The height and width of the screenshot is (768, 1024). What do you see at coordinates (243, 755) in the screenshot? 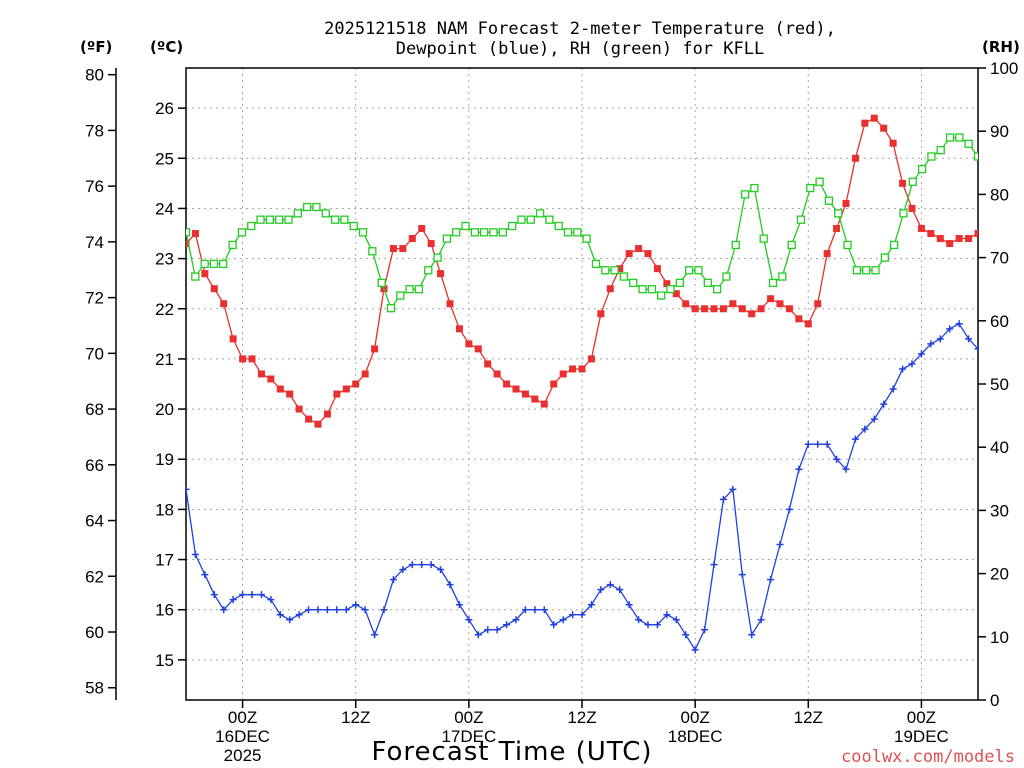
I see `x-tick-label-year: 2025` at bounding box center [243, 755].